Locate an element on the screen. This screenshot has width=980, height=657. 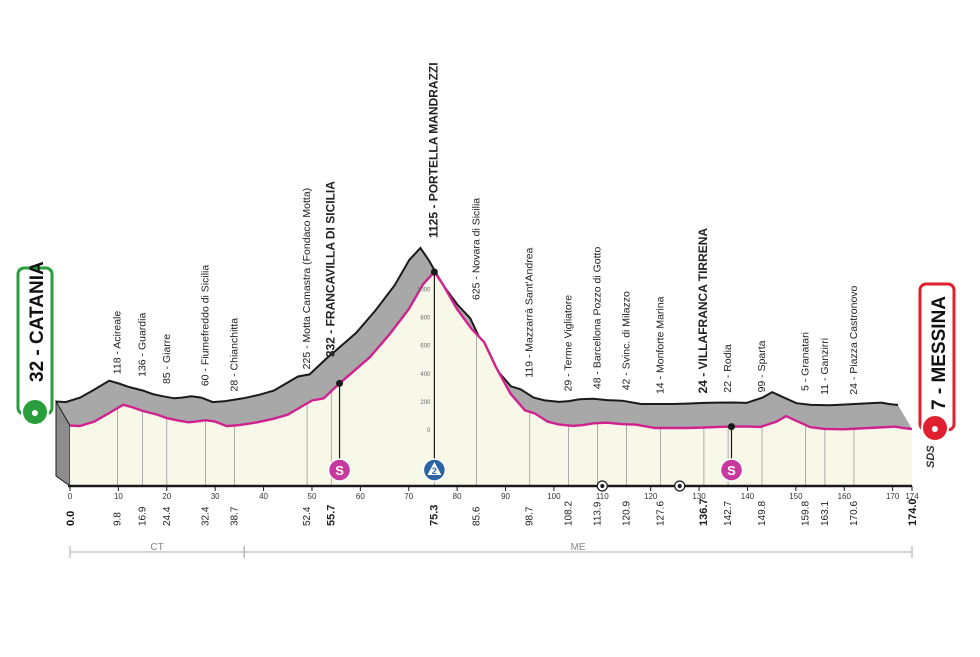
km-tick-label: 130 is located at coordinates (699, 496).